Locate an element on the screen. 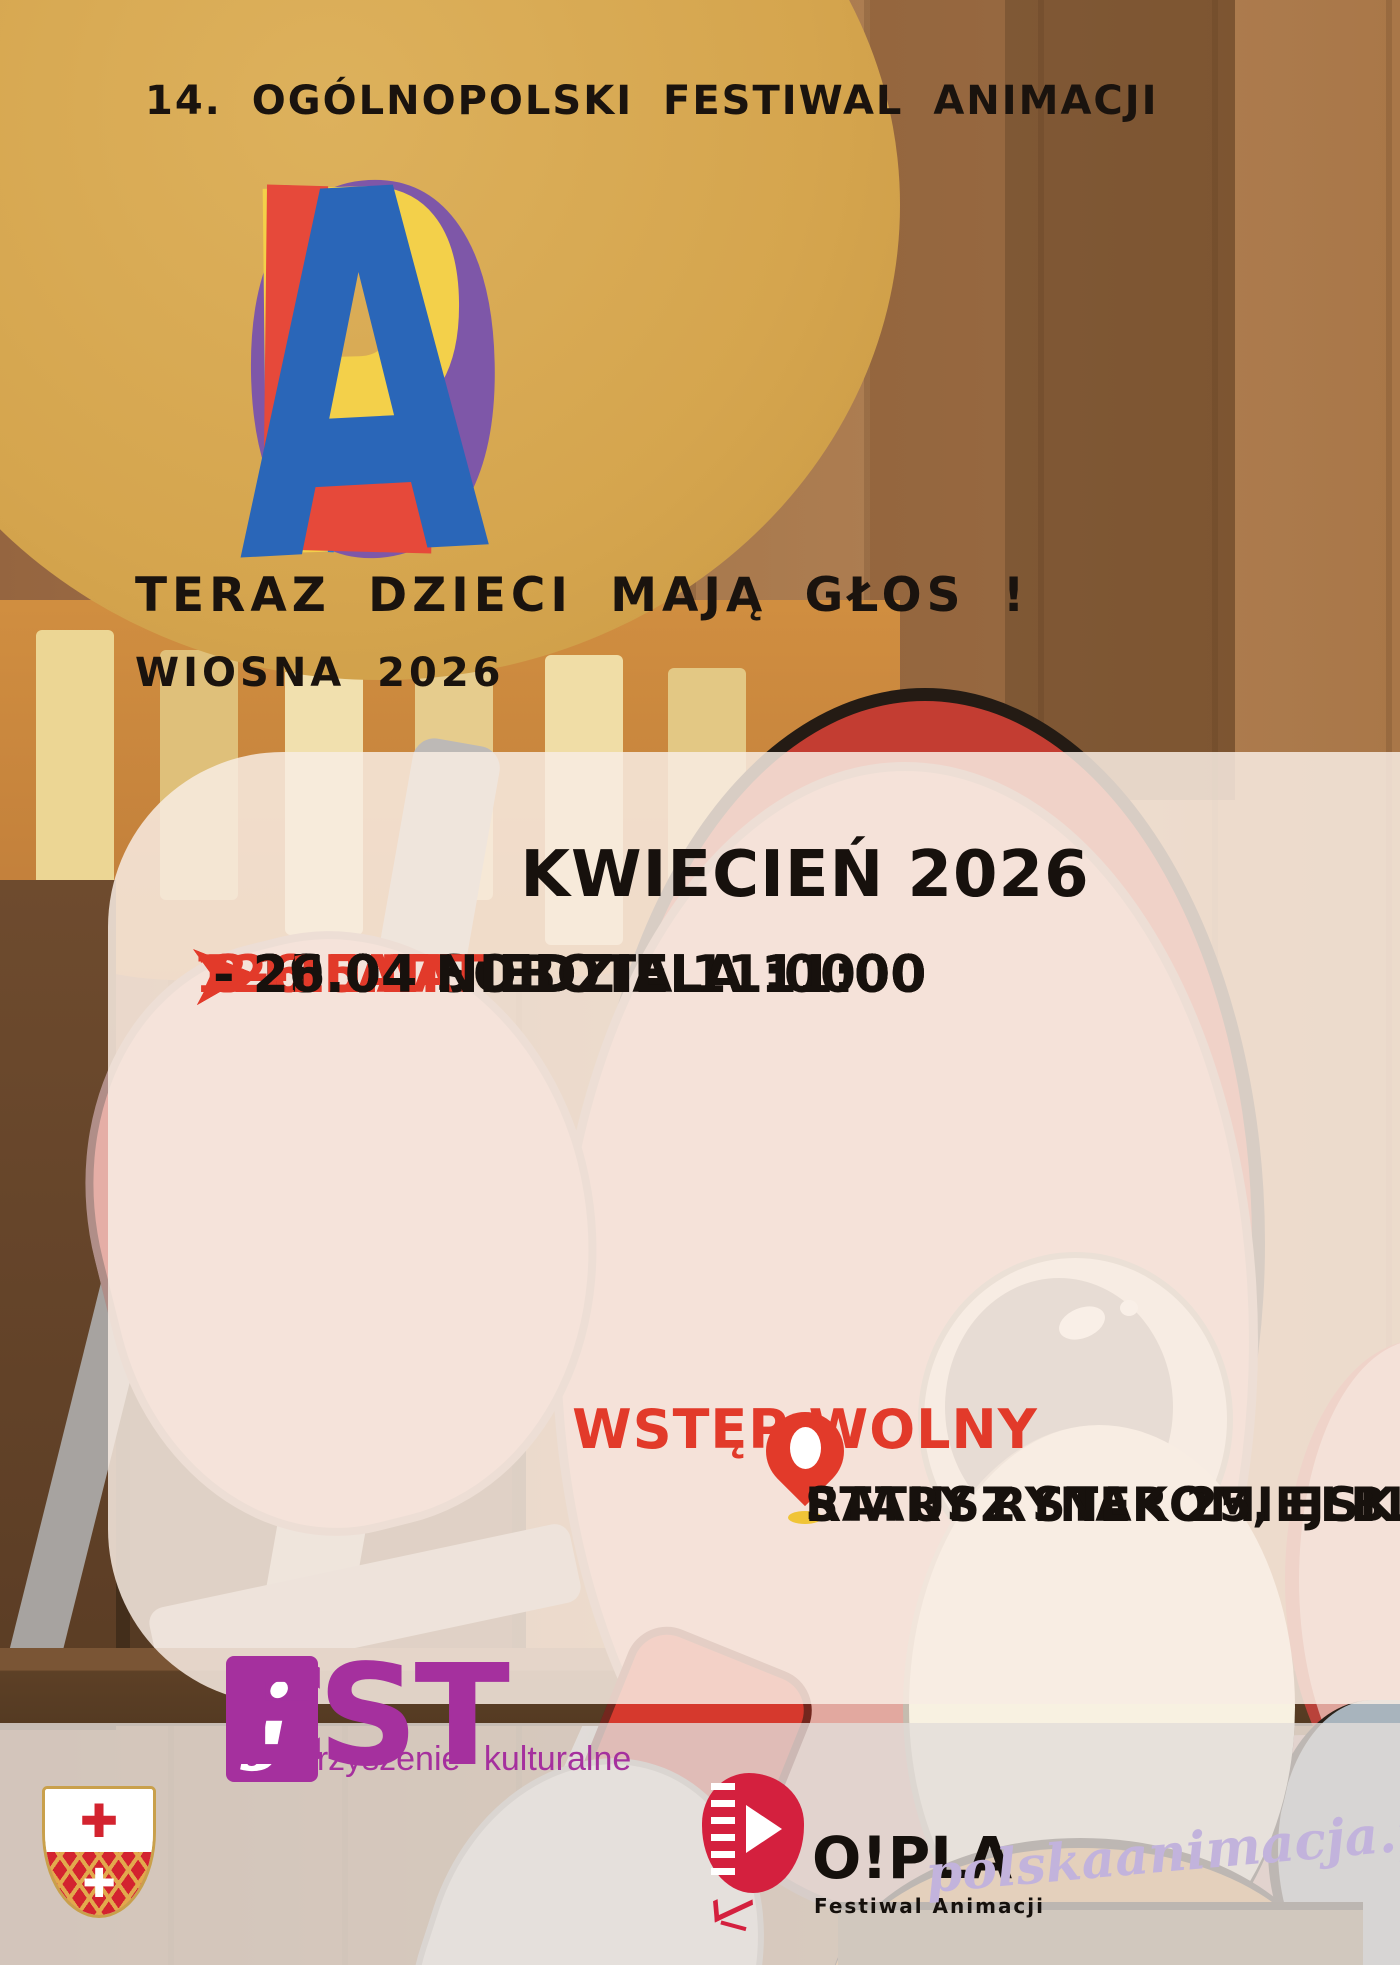 The height and width of the screenshot is (1965, 1400). cjest-j-block-icon: j is located at coordinates (272, 1719).